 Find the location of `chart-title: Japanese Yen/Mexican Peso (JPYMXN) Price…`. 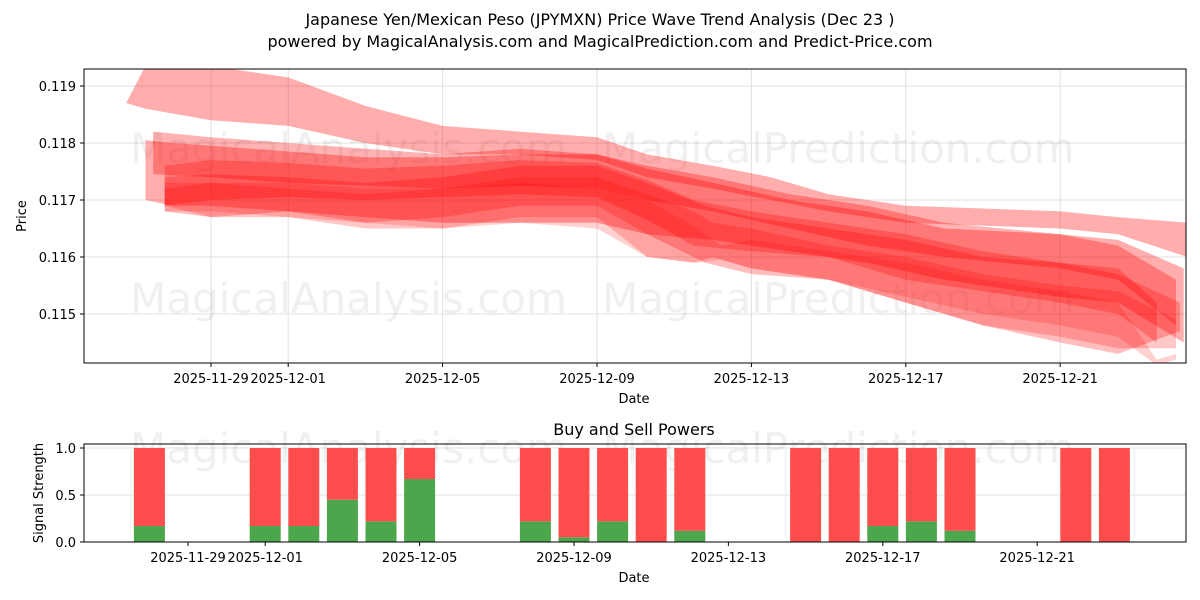

chart-title: Japanese Yen/Mexican Peso (JPYMXN) Price… is located at coordinates (600, 19).